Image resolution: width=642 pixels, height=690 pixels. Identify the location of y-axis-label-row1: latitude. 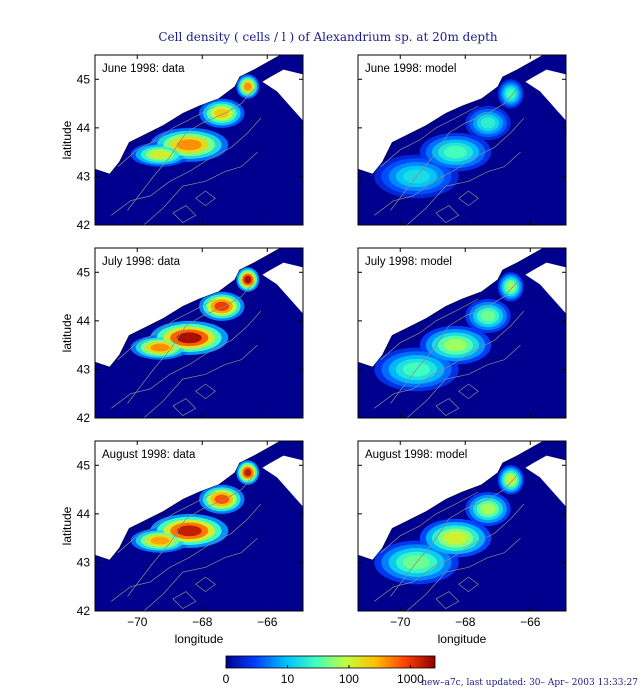
(67, 139).